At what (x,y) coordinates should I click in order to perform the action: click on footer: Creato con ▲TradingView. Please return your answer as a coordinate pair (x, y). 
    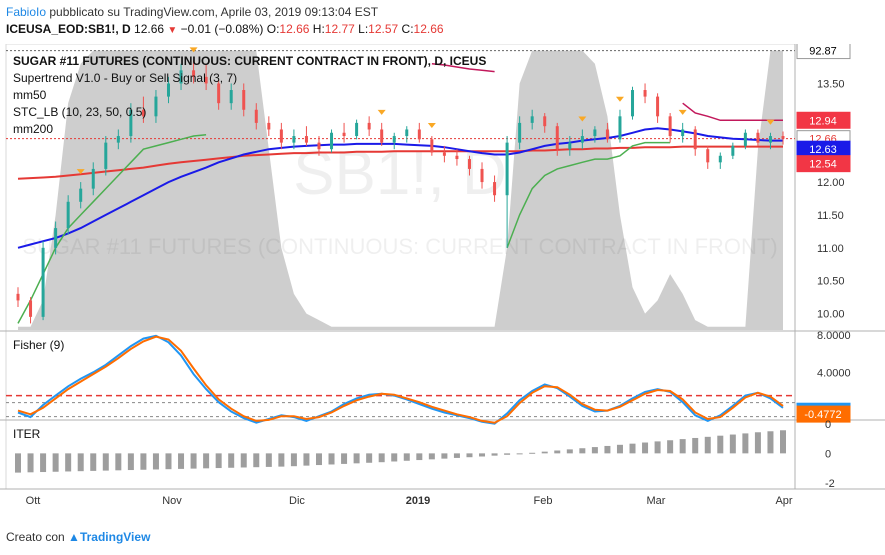
    Looking at the image, I should click on (78, 537).